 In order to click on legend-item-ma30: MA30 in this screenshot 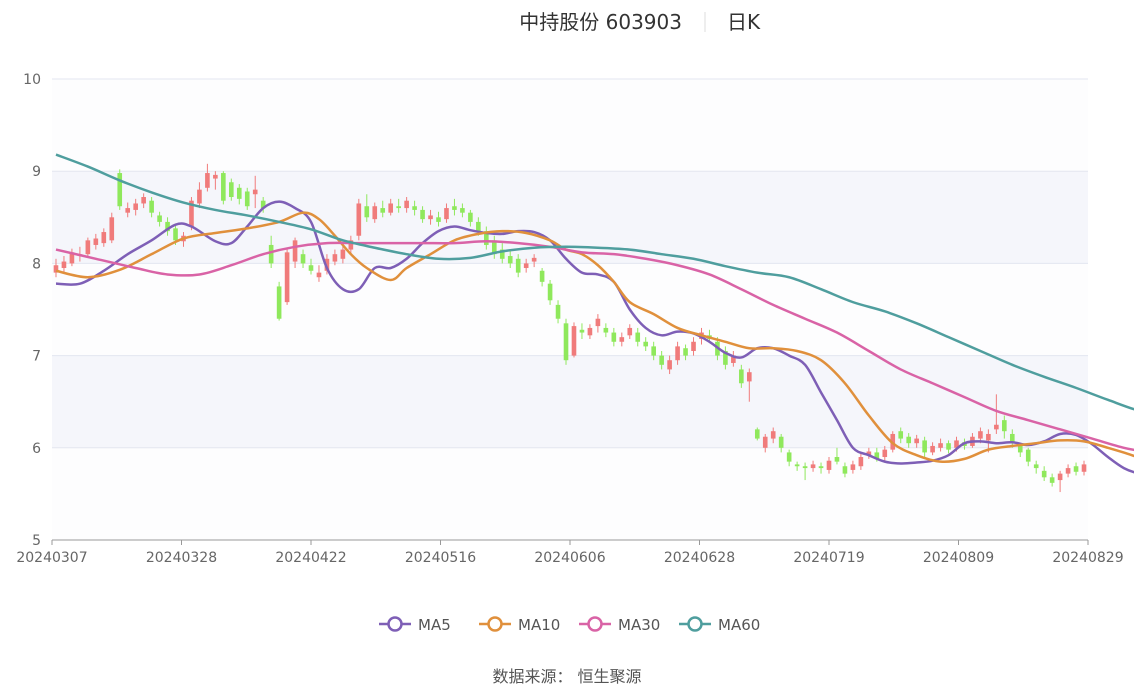, I will do `click(619, 625)`.